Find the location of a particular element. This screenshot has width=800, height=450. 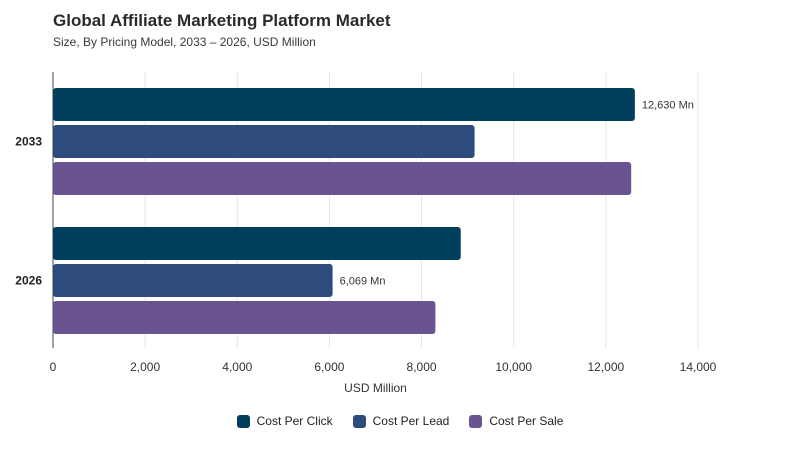

legend-item: Cost Per Click is located at coordinates (284, 421).